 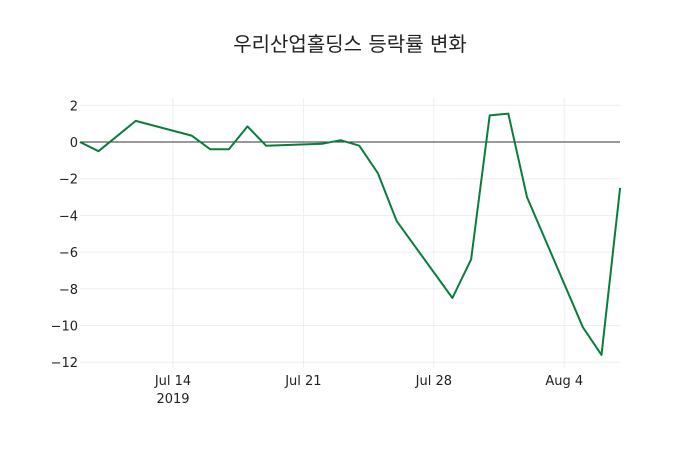 I want to click on y-tick-label: 2, so click(x=74, y=106).